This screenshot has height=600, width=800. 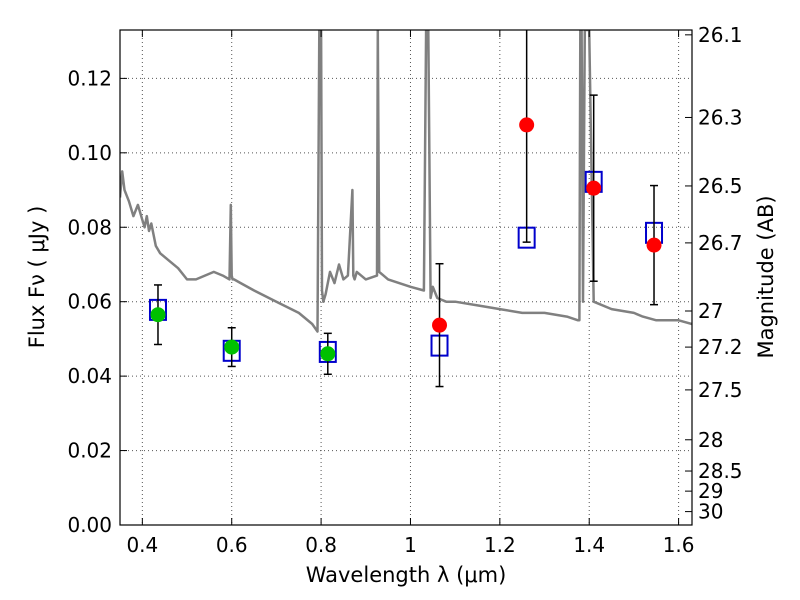 I want to click on y-tick-label: 0.08, so click(x=89, y=227).